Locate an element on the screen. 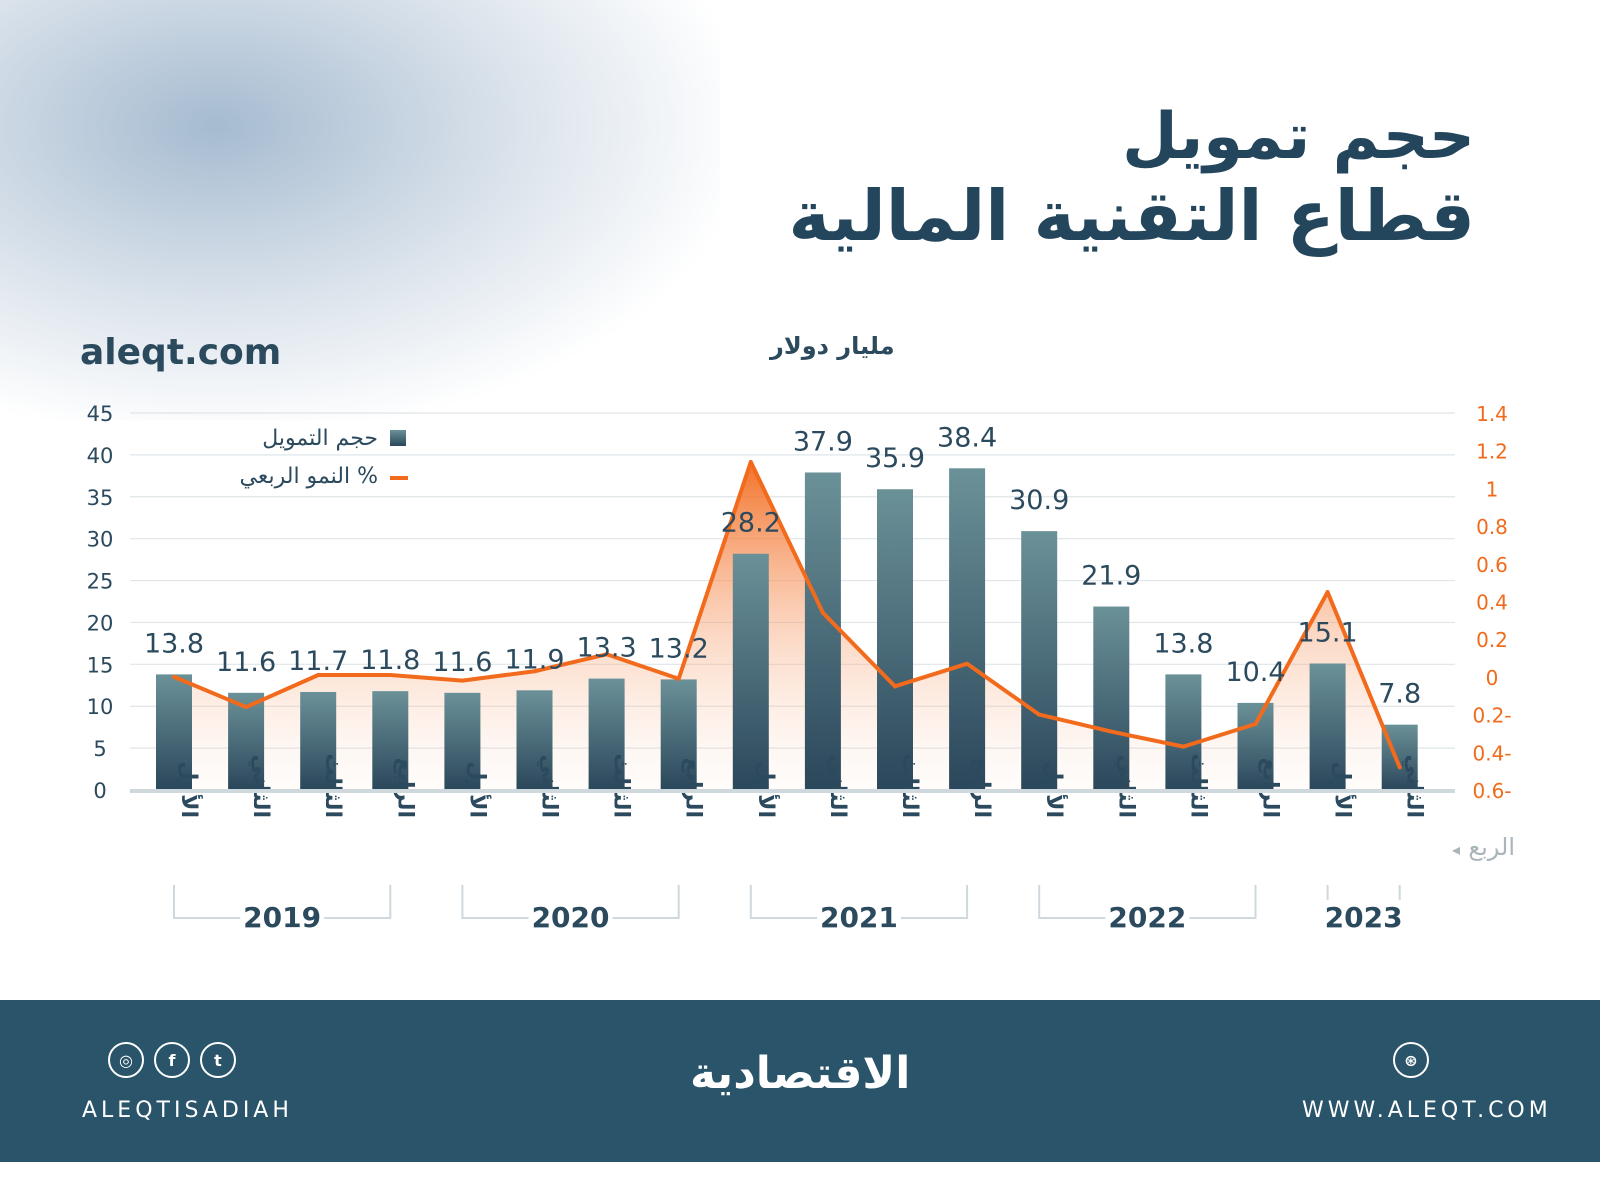 The image size is (1600, 1185). bar-value-label: 30.9 is located at coordinates (1039, 500).